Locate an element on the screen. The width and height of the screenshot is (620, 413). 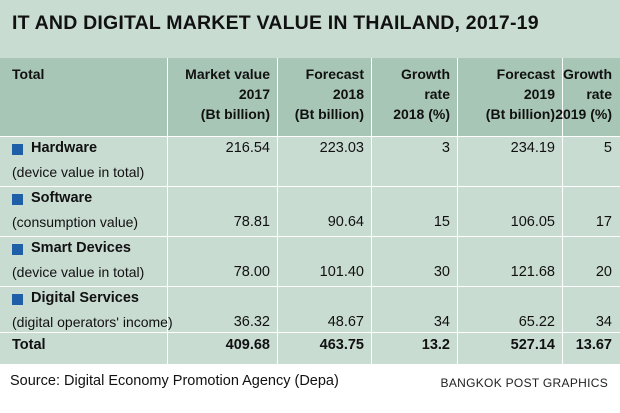
column-header: Growth rate 2019 (%) is located at coordinates (583, 94).